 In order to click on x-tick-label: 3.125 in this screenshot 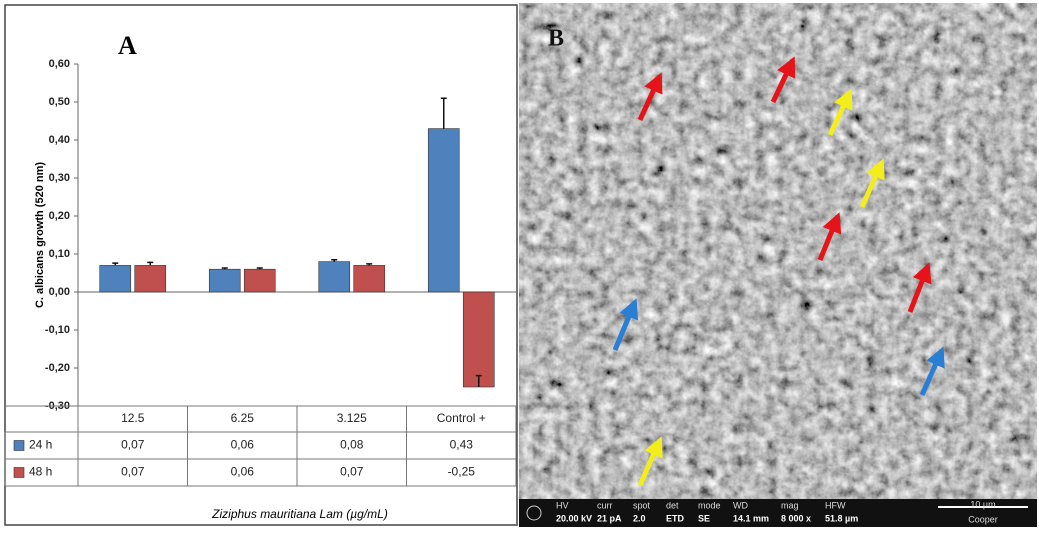, I will do `click(352, 418)`.